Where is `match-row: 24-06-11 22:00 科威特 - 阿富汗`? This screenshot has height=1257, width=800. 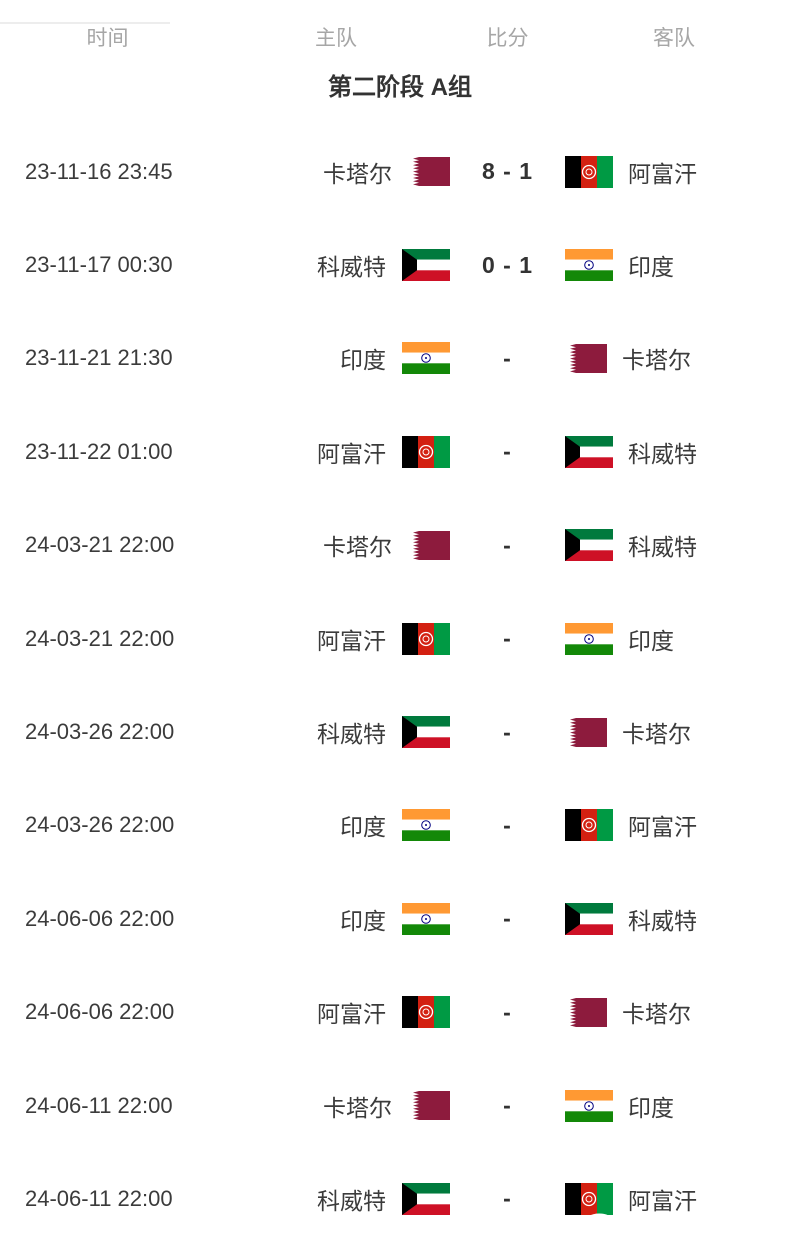
match-row: 24-06-11 22:00 科威特 - 阿富汗 is located at coordinates (400, 1198).